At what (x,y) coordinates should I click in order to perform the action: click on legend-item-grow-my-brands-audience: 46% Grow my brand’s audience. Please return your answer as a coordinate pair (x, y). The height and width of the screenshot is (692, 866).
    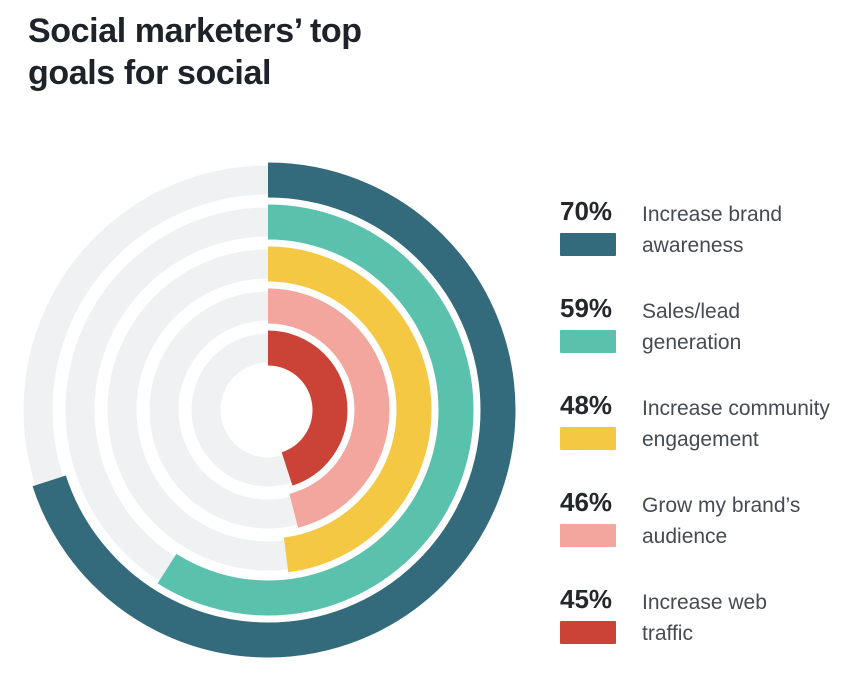
    Looking at the image, I should click on (695, 519).